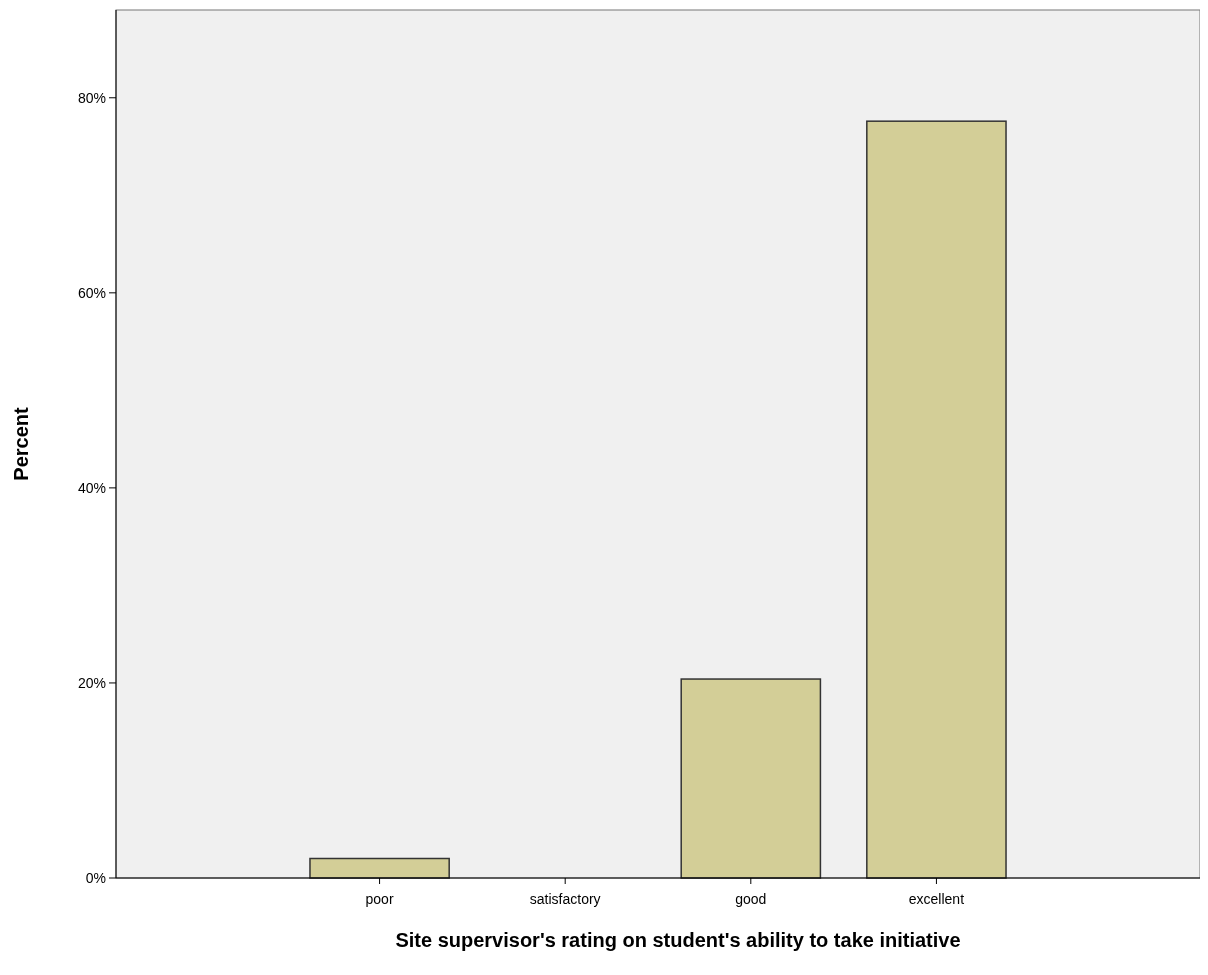 This screenshot has width=1208, height=975. I want to click on y-tick-label: 0%, so click(95, 877).